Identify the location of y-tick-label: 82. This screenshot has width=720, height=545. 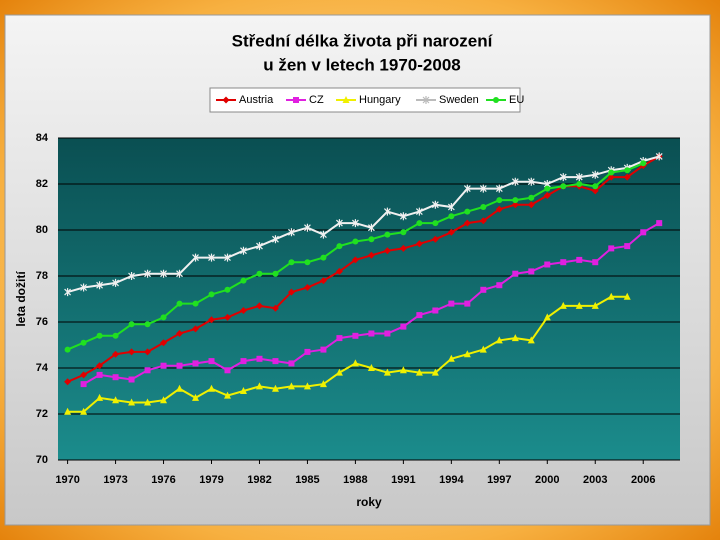
(42, 184).